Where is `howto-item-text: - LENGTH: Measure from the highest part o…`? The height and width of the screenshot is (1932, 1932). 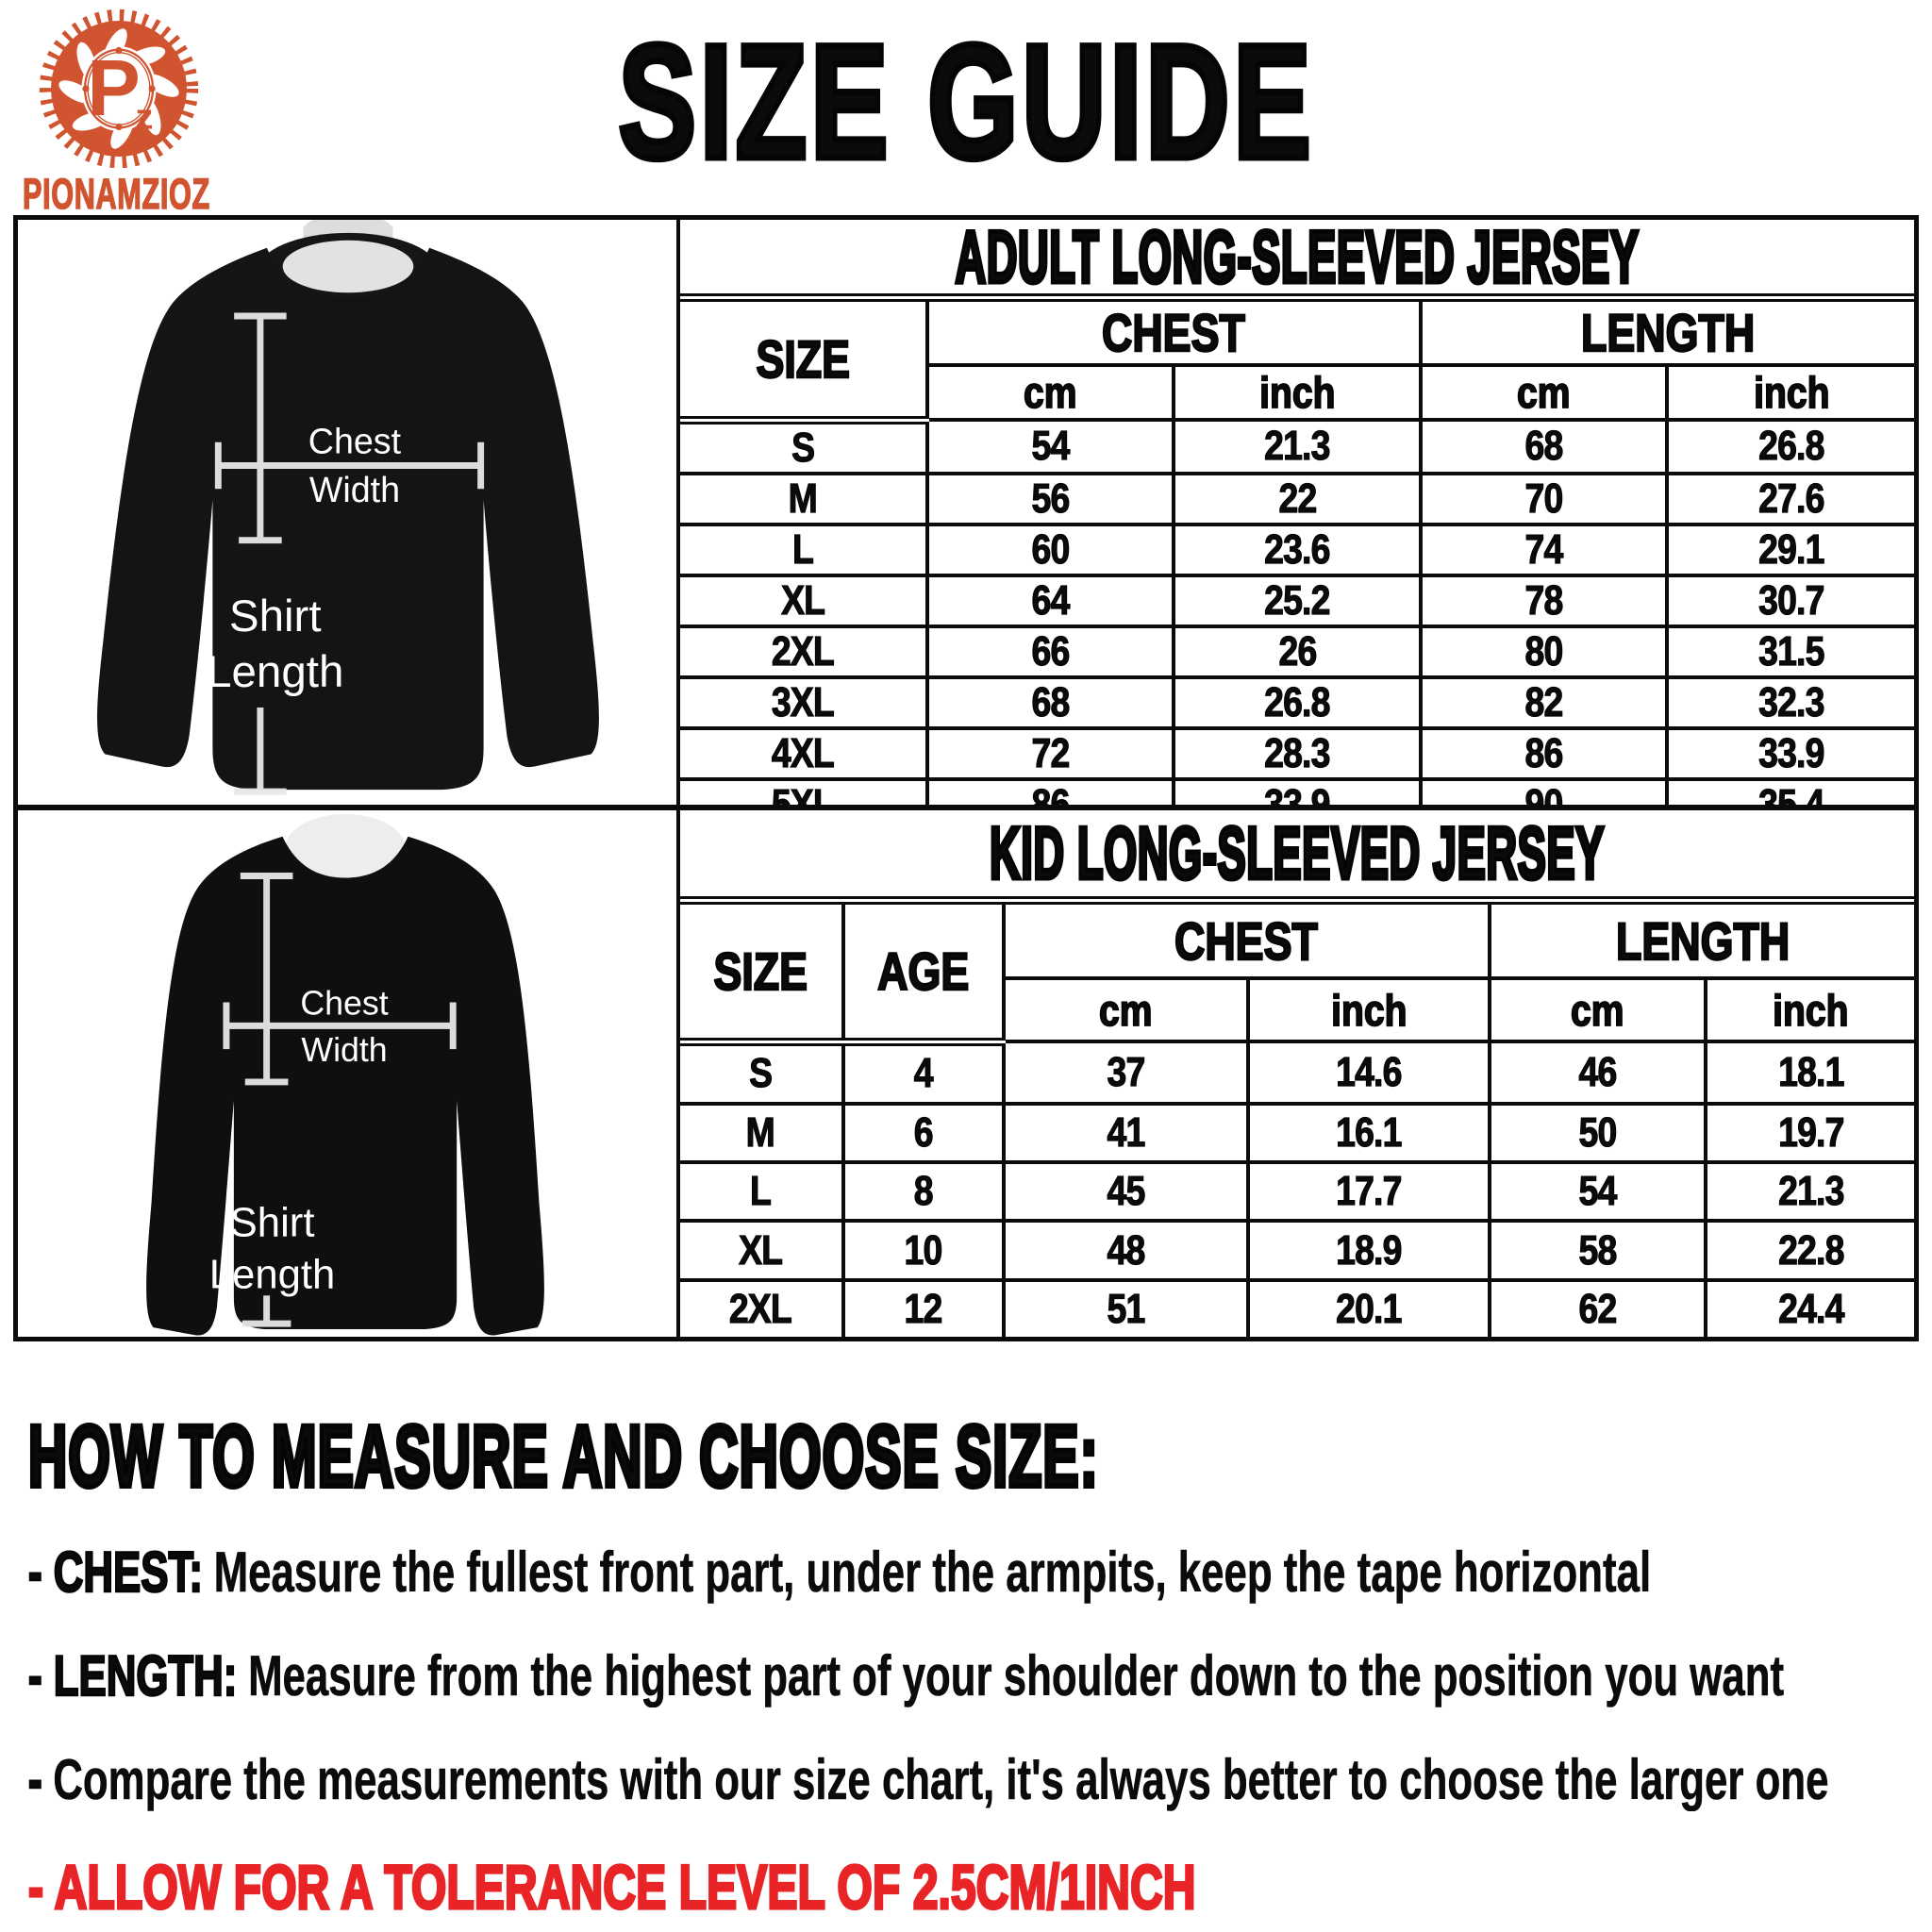 howto-item-text: - LENGTH: Measure from the highest part o… is located at coordinates (905, 1676).